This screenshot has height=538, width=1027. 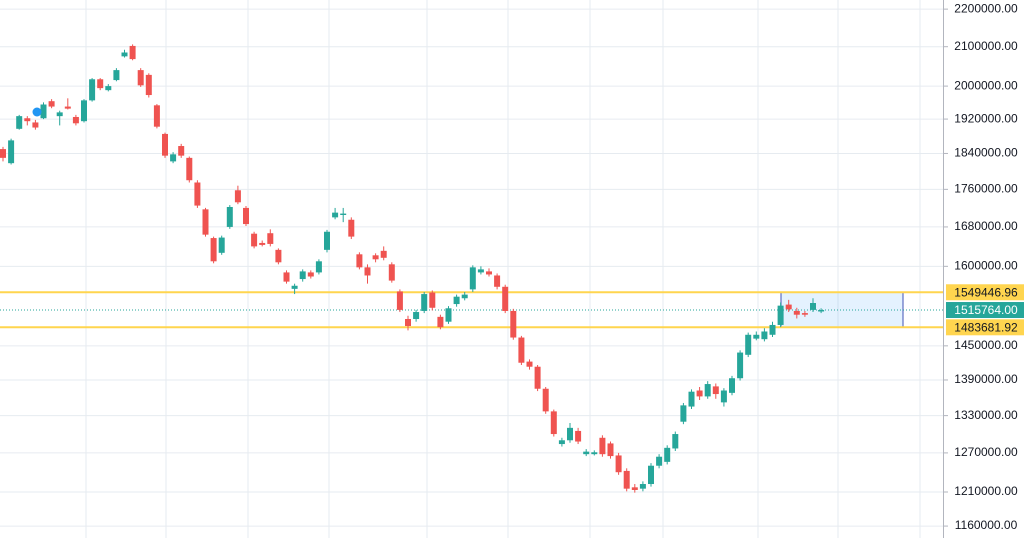 I want to click on current-price-label: 1515764.00, so click(x=986, y=310).